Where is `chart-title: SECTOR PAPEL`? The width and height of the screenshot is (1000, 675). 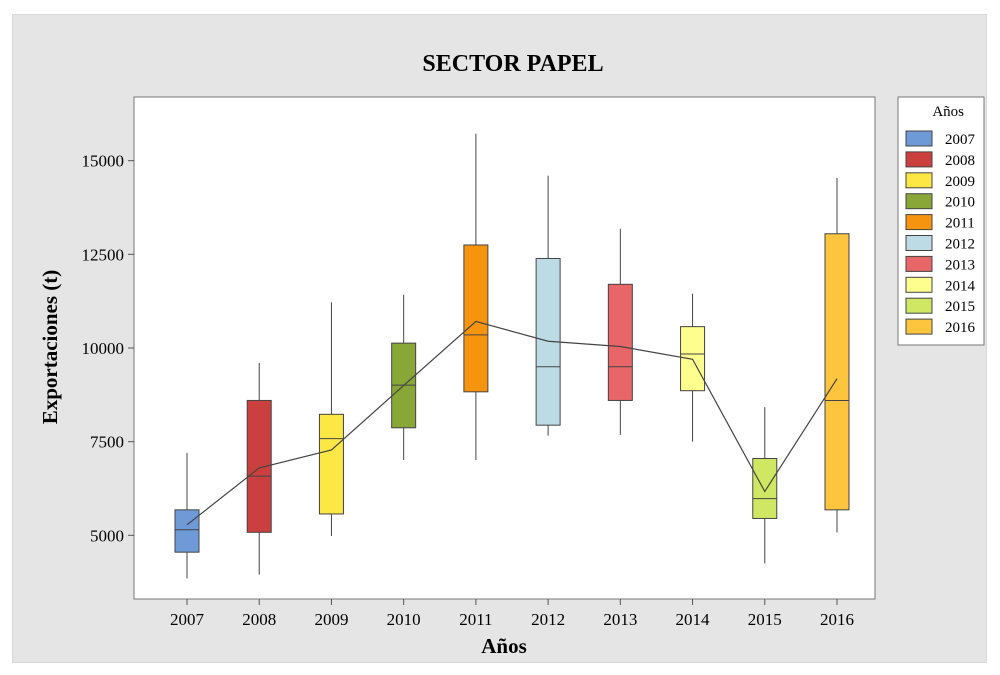
chart-title: SECTOR PAPEL is located at coordinates (512, 64).